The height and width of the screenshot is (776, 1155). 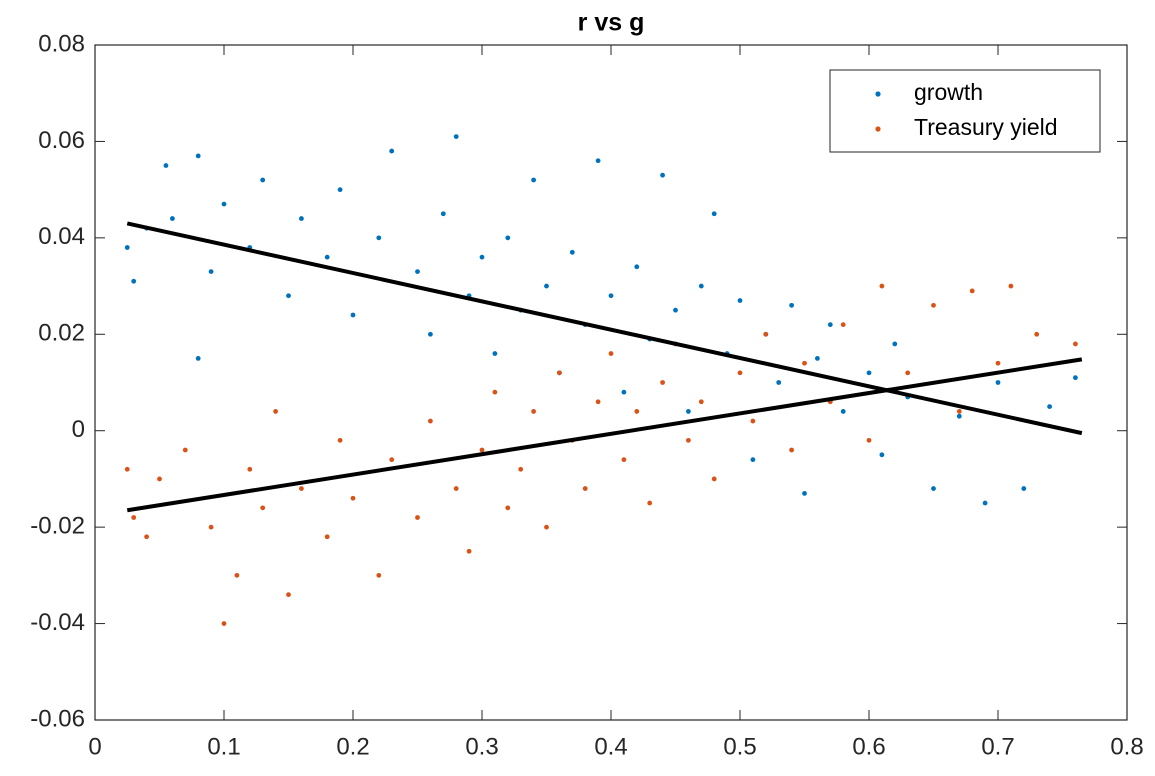 I want to click on x-tick-label: 0.5, so click(x=739, y=746).